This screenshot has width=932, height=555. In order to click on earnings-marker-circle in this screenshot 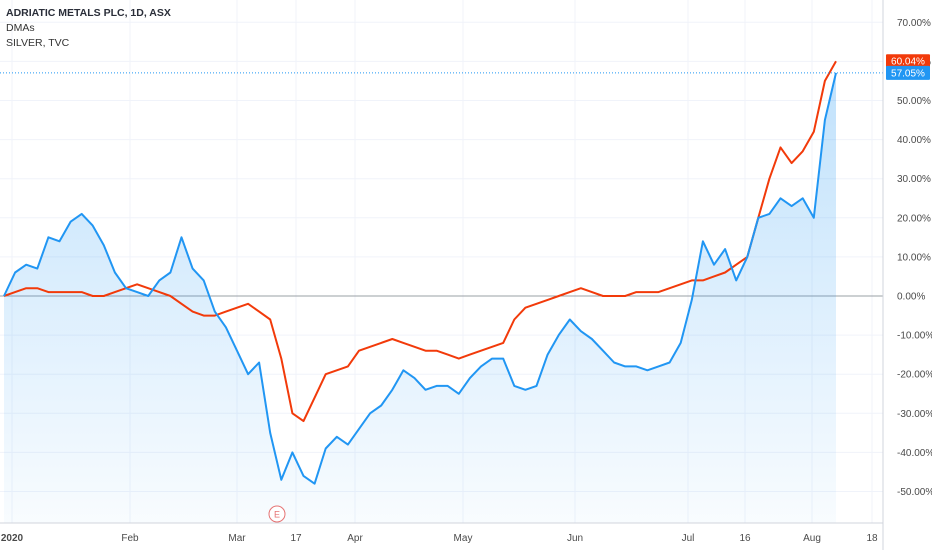, I will do `click(277, 514)`.